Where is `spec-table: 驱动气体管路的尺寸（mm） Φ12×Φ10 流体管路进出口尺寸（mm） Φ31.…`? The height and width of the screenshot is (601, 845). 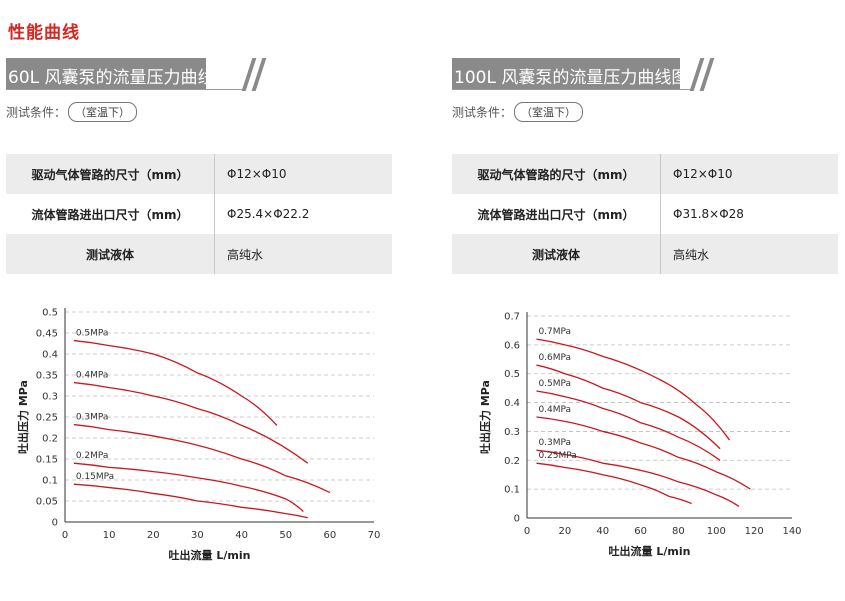 spec-table: 驱动气体管路的尺寸（mm） Φ12×Φ10 流体管路进出口尺寸（mm） Φ31.… is located at coordinates (645, 214).